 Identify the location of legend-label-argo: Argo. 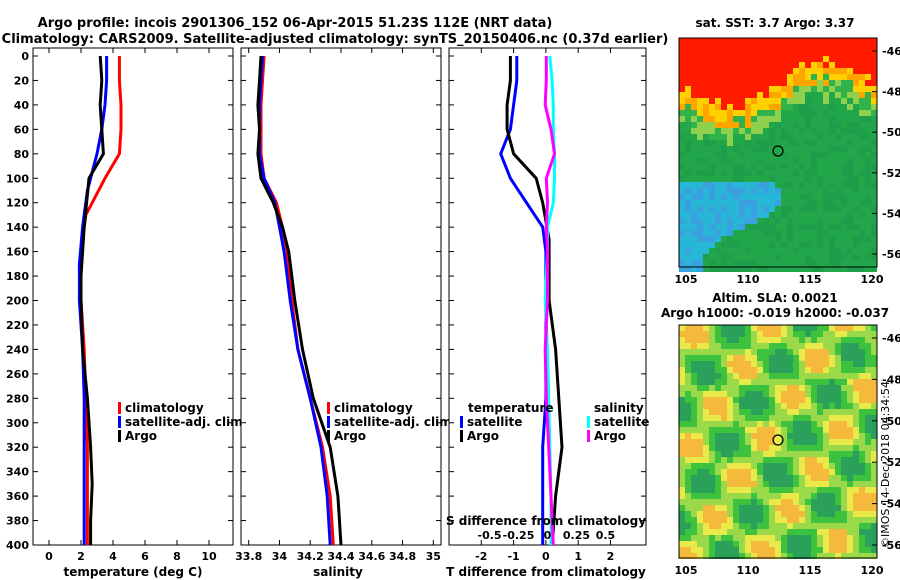
(141, 436).